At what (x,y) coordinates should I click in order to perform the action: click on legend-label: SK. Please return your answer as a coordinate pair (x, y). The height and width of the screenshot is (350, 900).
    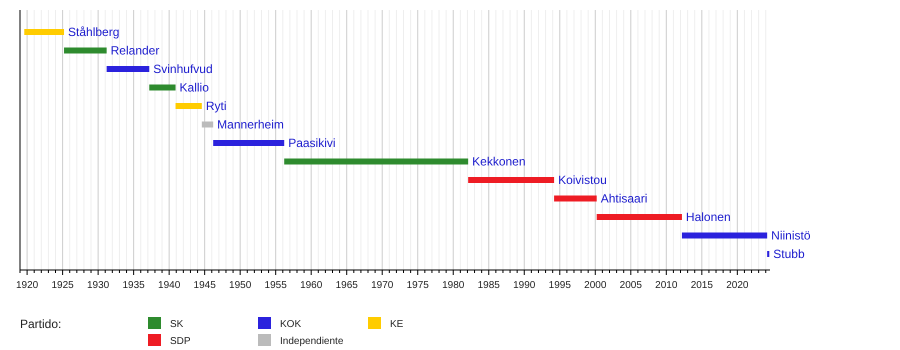
    Looking at the image, I should click on (177, 324).